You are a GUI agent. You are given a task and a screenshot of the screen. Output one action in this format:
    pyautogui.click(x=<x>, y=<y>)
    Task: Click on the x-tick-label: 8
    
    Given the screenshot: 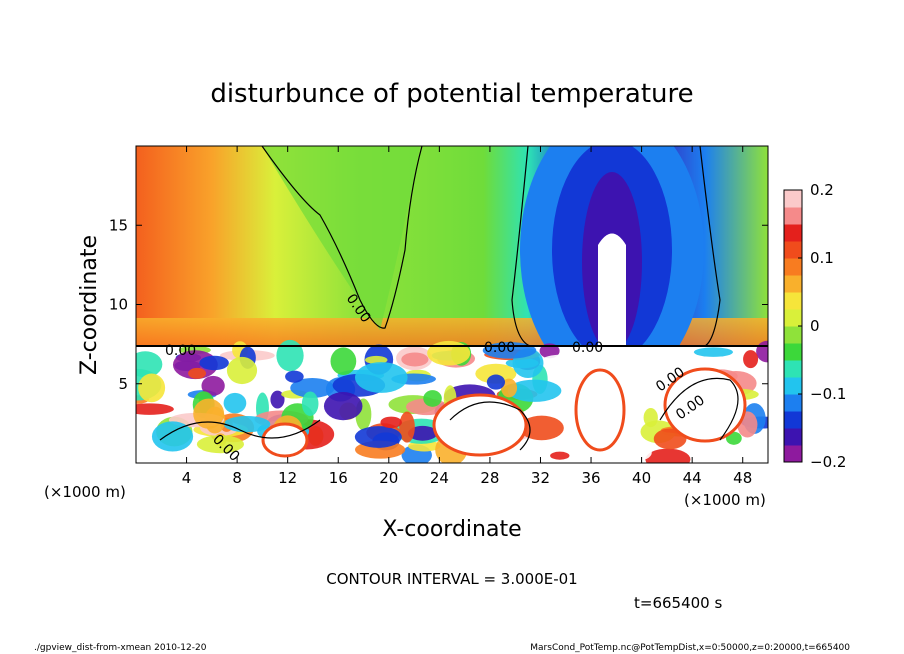 What is the action you would take?
    pyautogui.click(x=237, y=478)
    